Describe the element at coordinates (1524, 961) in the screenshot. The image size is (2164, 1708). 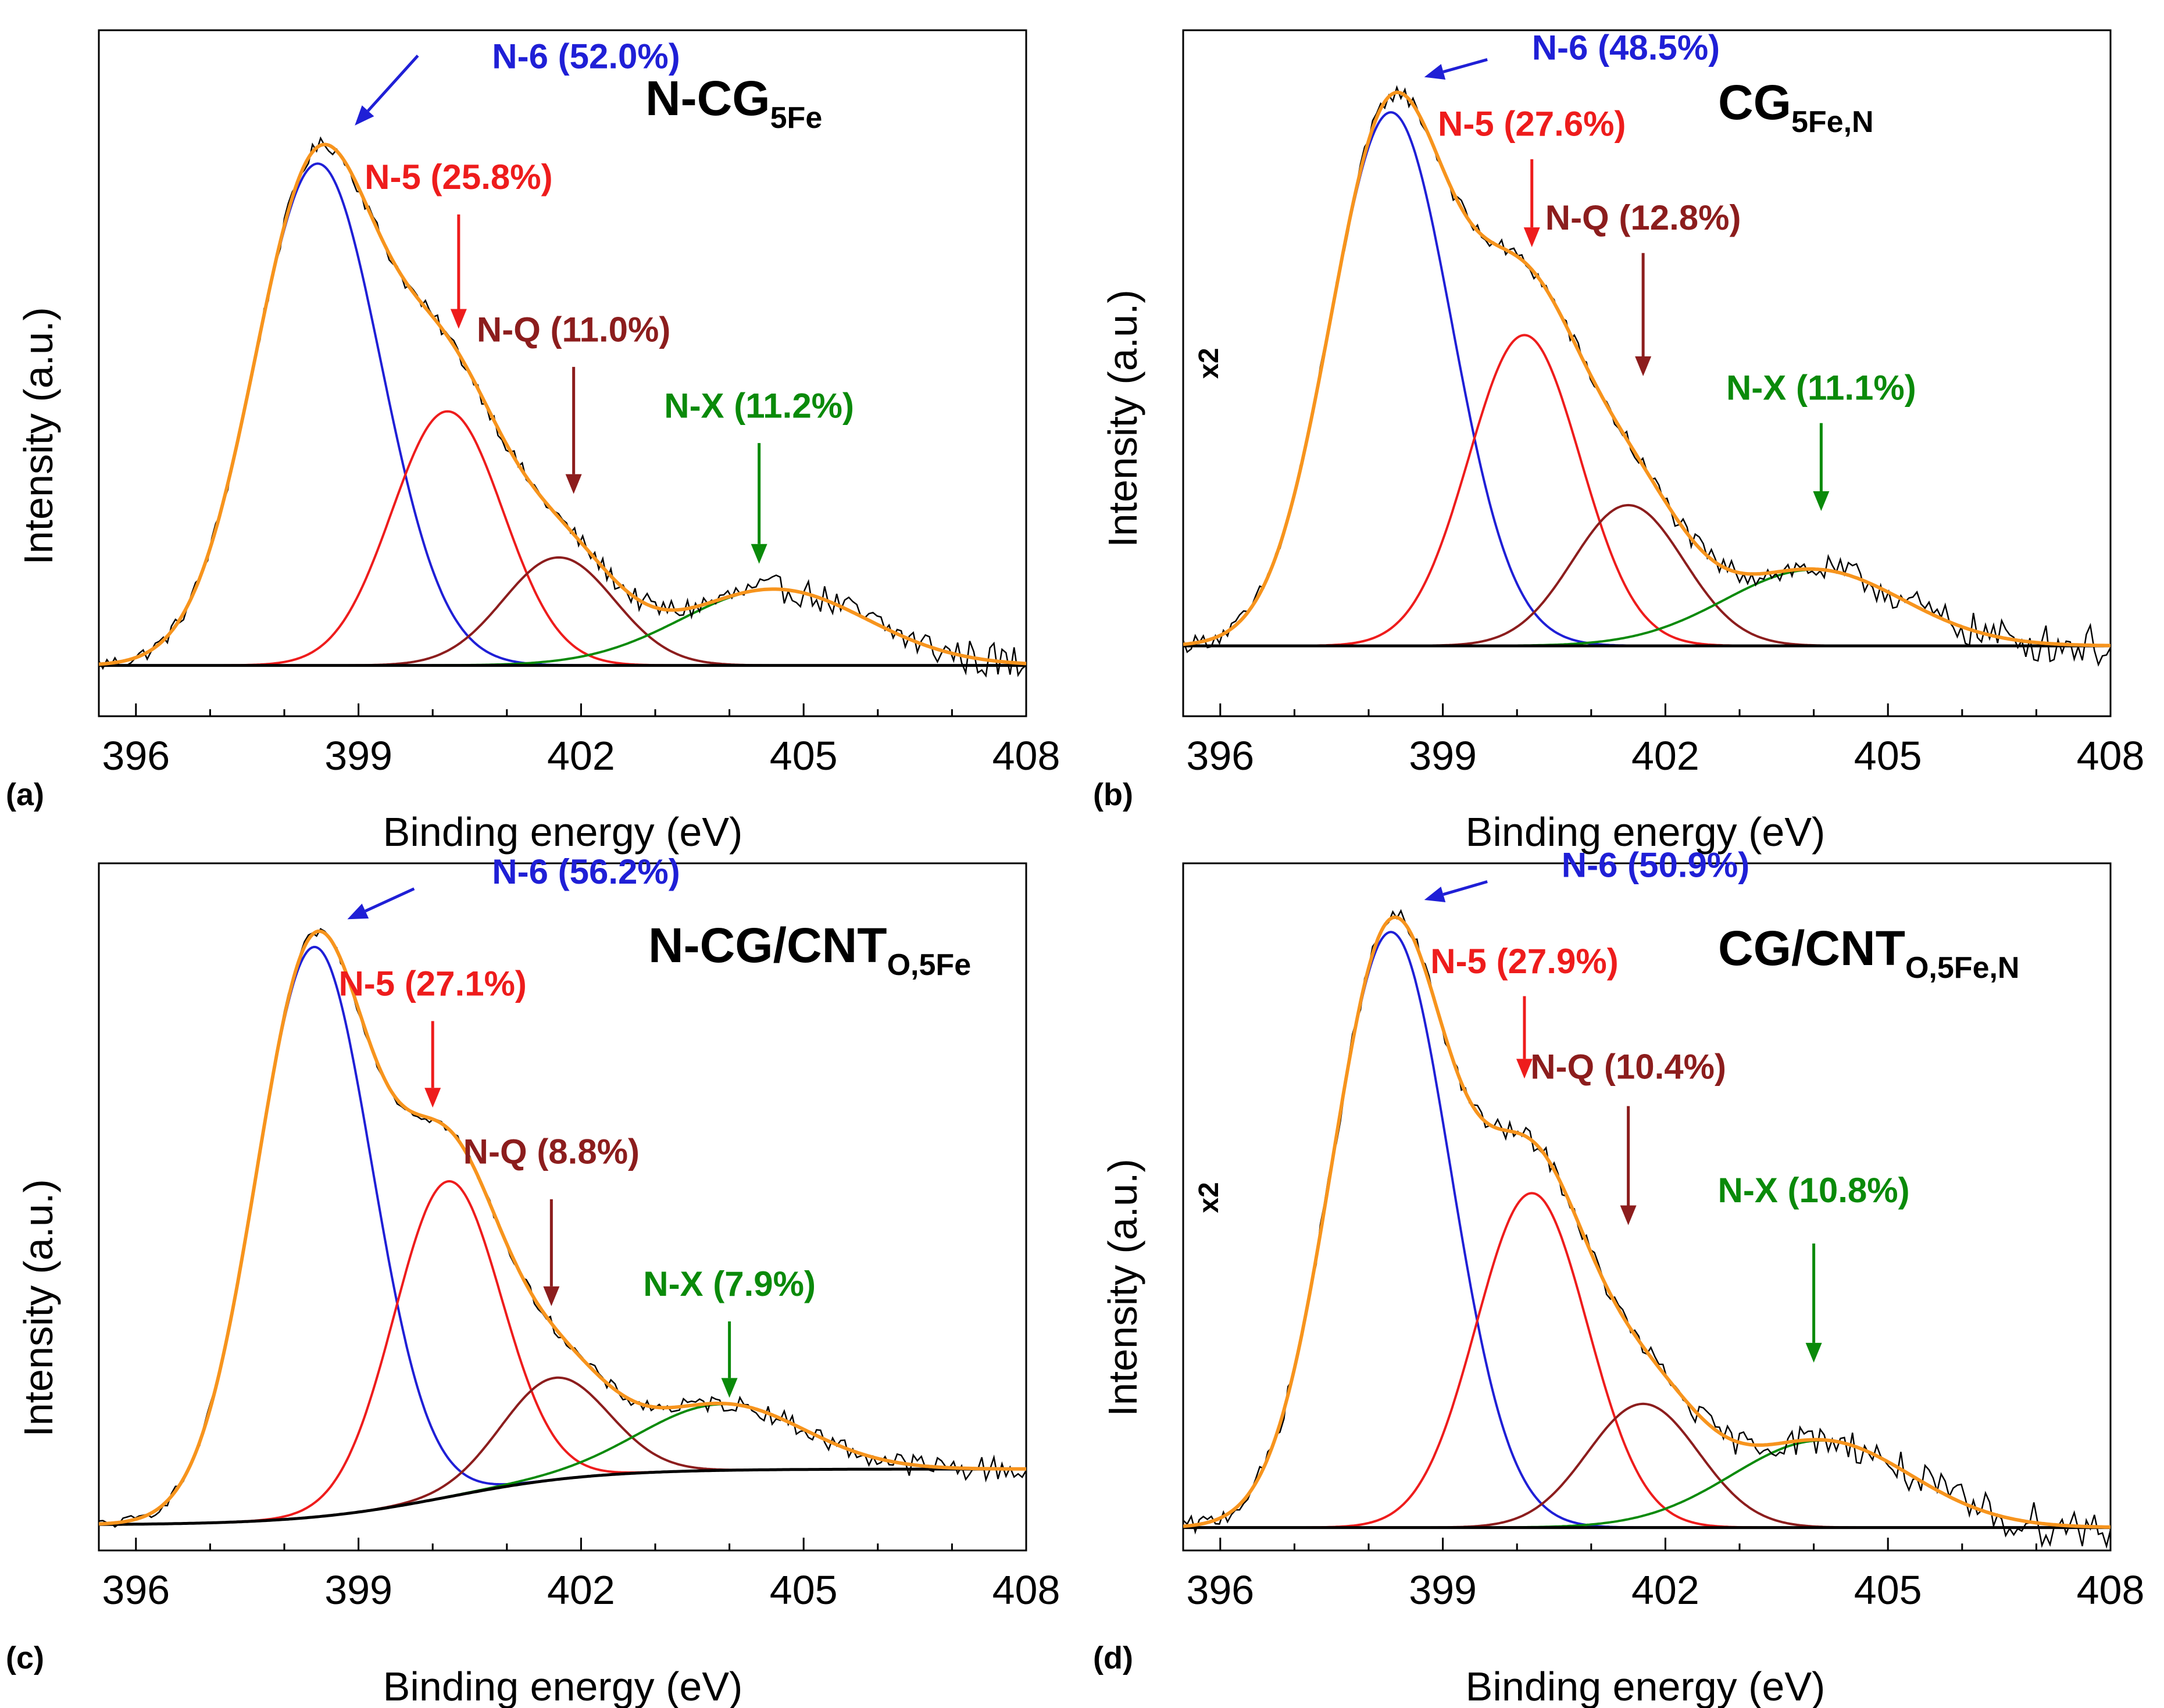
I see `peak-label: N-5 (27.9%)` at that location.